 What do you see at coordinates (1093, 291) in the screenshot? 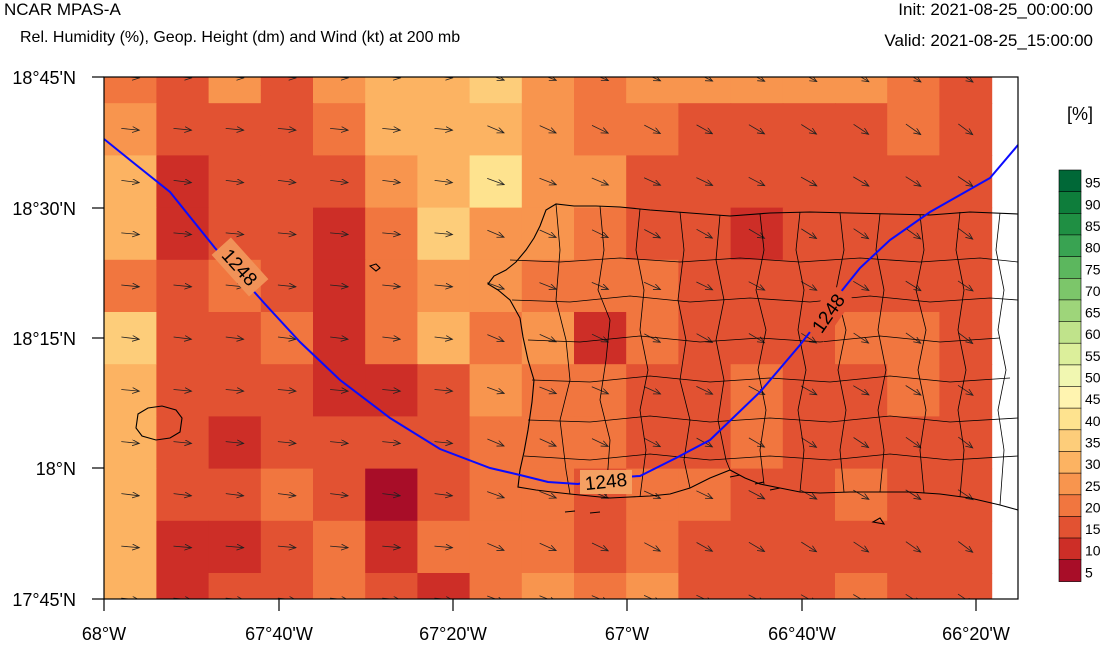
I see `colorbar-label: 70` at bounding box center [1093, 291].